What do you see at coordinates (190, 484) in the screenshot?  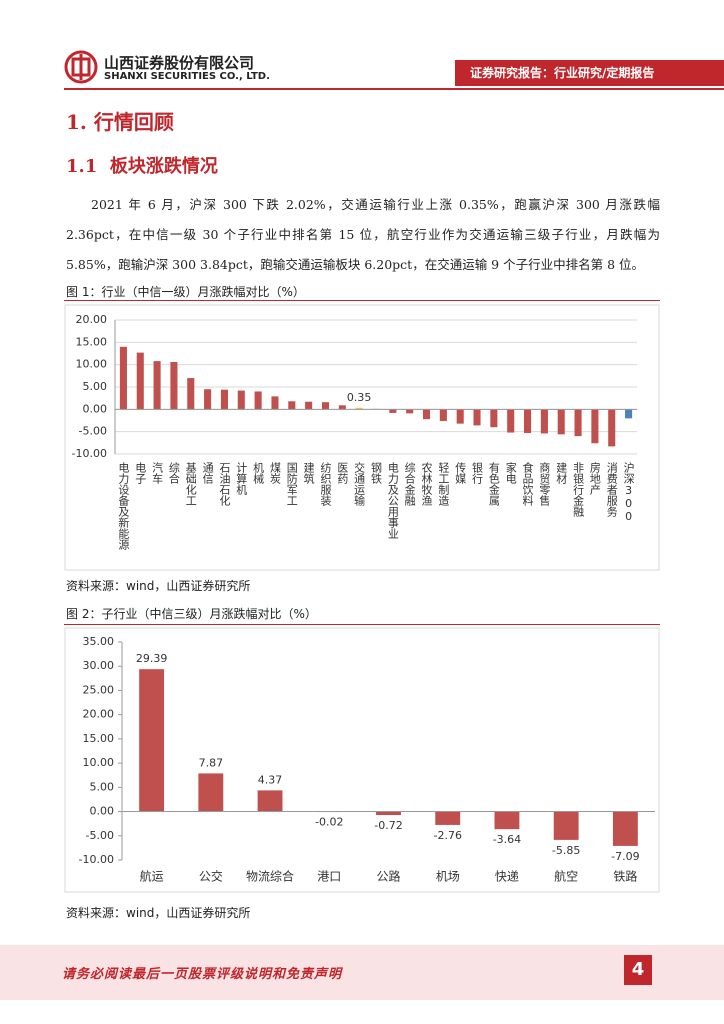 I see `x-tick-label: 基础化工` at bounding box center [190, 484].